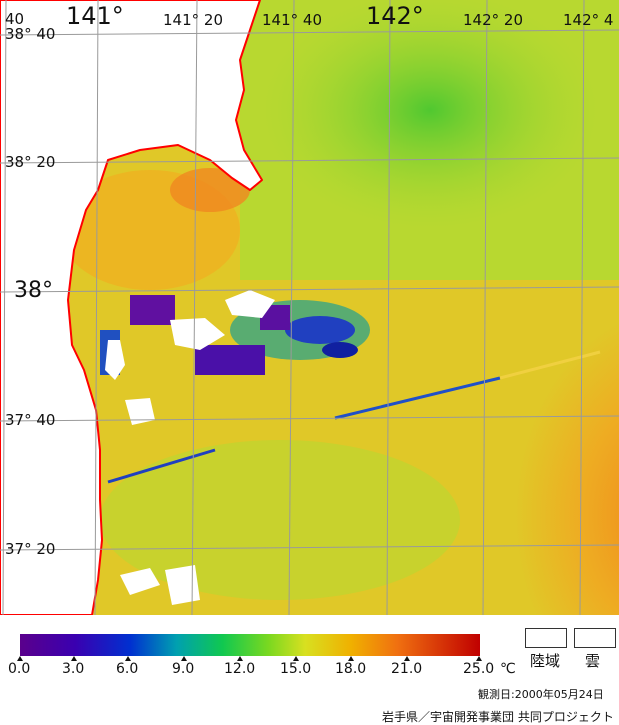  Describe the element at coordinates (407, 669) in the screenshot. I see `tick-label: 21.0` at that location.